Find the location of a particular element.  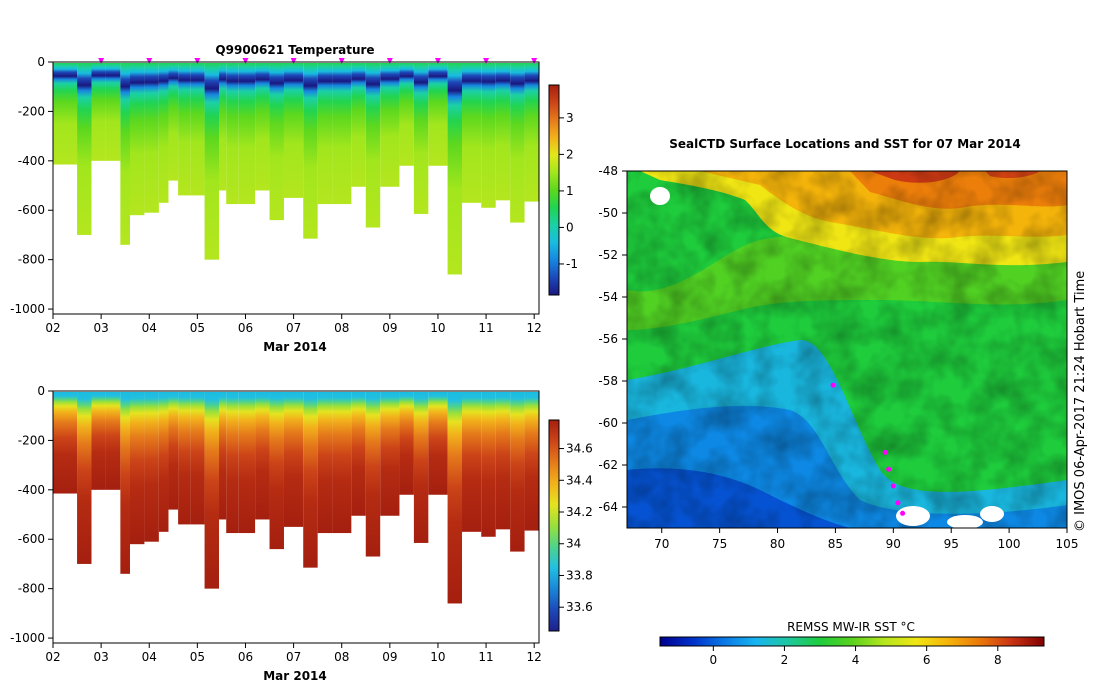

y-tick-label: -1000 is located at coordinates (27, 638).